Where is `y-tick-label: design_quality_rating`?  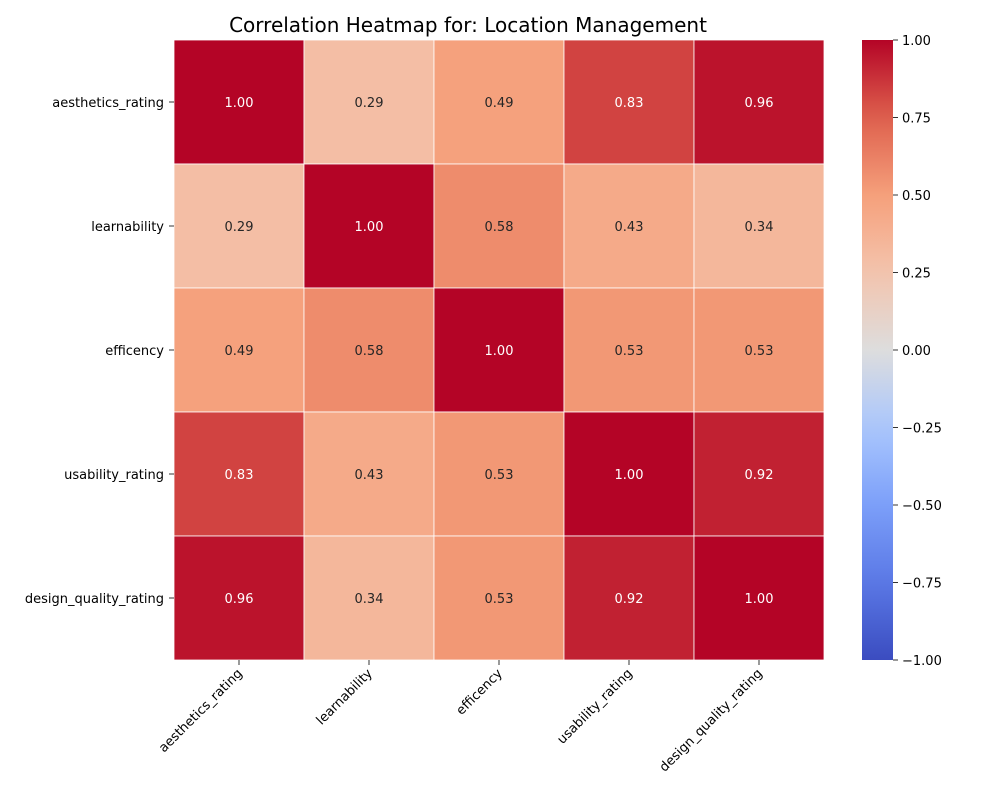
y-tick-label: design_quality_rating is located at coordinates (94, 599).